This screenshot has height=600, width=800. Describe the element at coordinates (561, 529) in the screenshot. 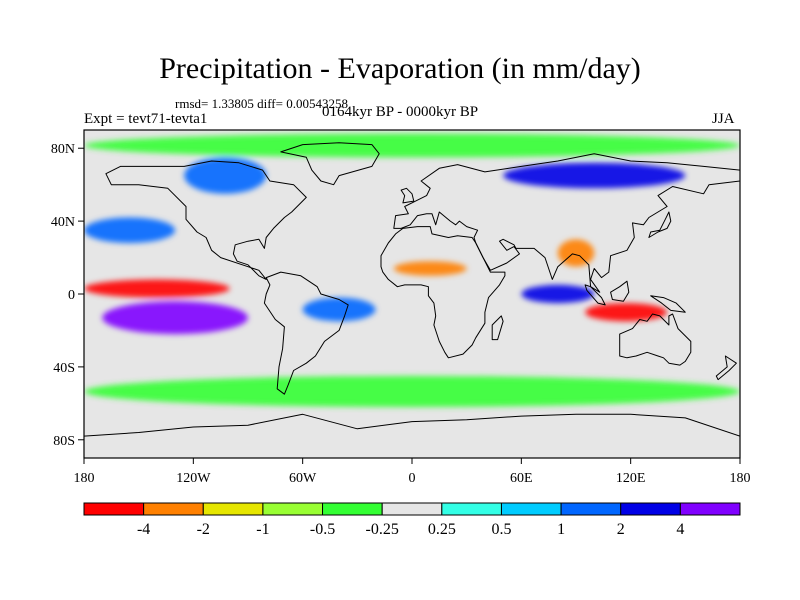

I see `colorbar-label: 1` at that location.